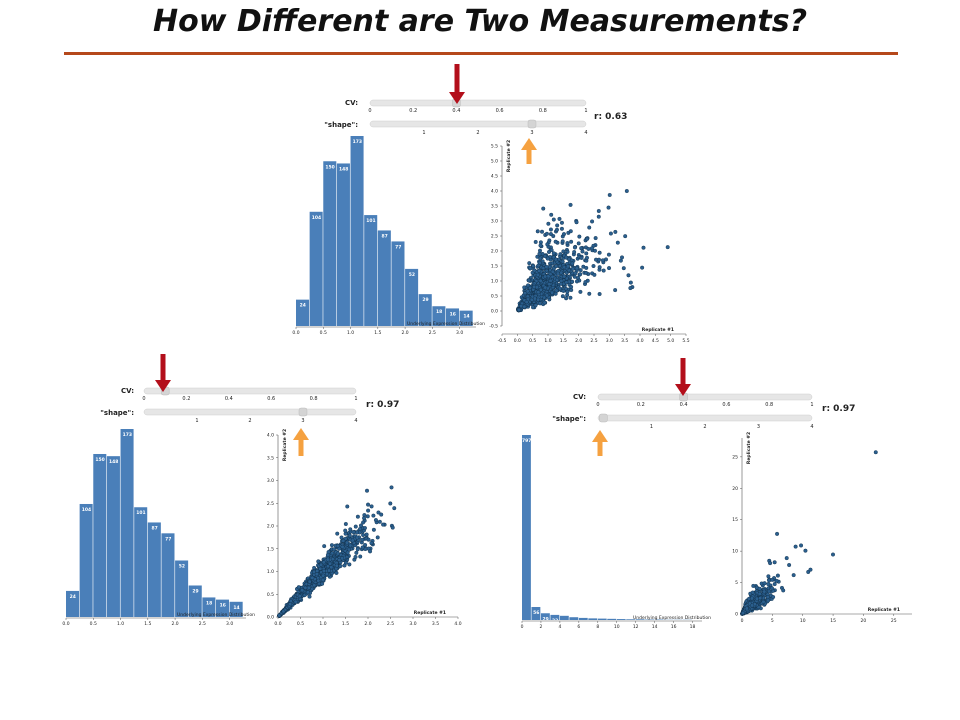 This screenshot has width=960, height=720. What do you see at coordinates (475, 117) in the screenshot?
I see `top-controls: CV: "shape": 0 0.2 0.4 0.6 0.8 1 1 2 3 4 r: 0.63` at bounding box center [475, 117].